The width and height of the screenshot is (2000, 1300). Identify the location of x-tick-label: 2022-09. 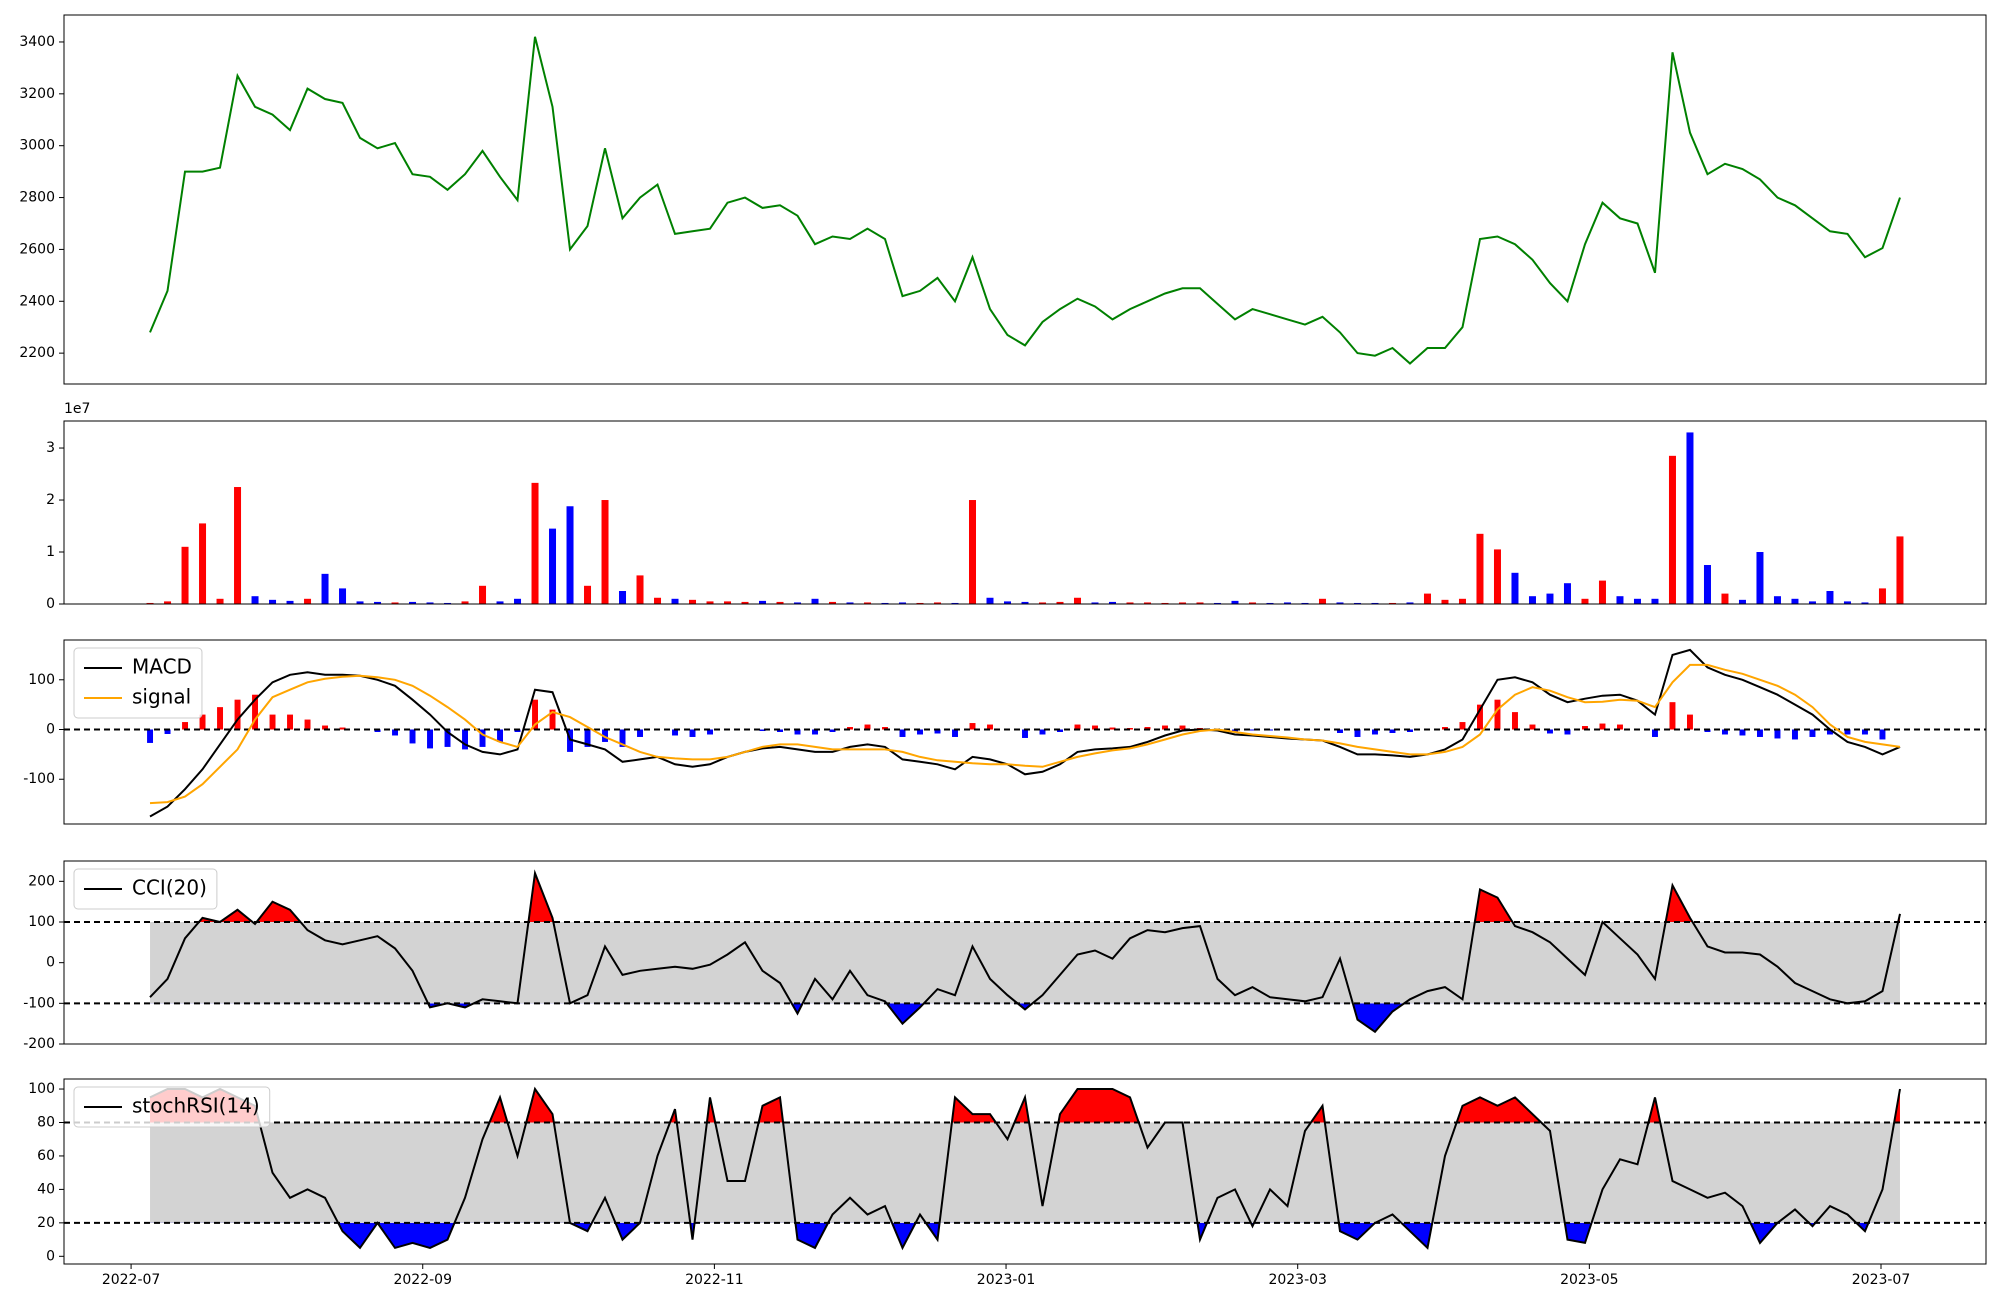
(422, 1280).